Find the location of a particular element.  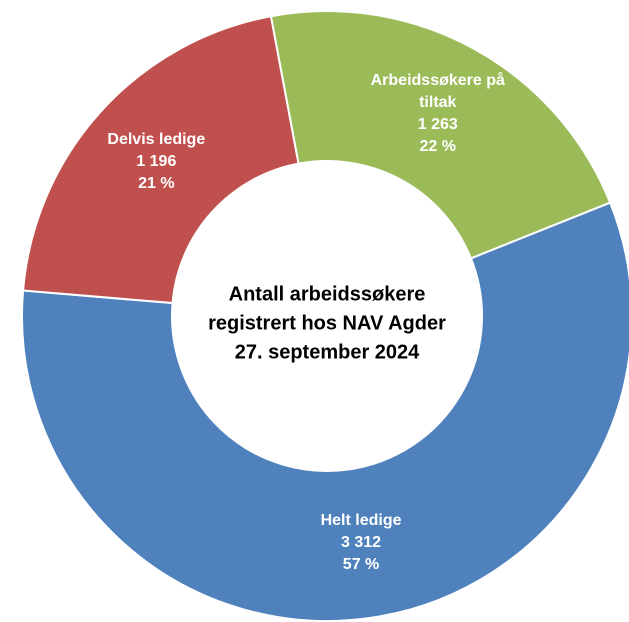

value-label: 3 312 is located at coordinates (361, 543).